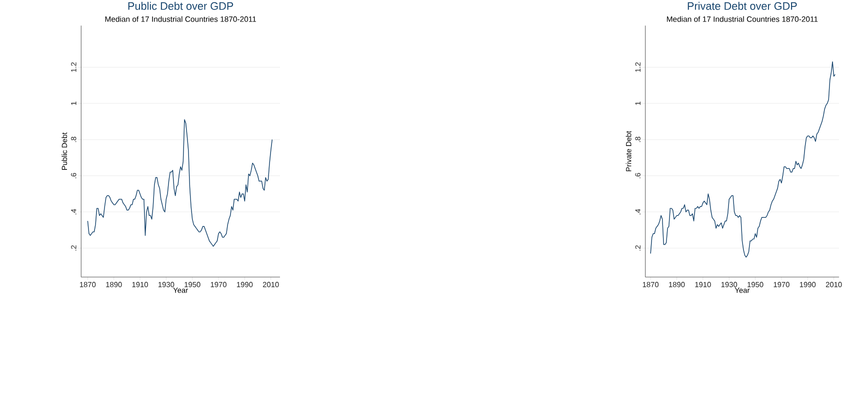  Describe the element at coordinates (742, 6) in the screenshot. I see `chart-title: Private Debt over GDP` at that location.